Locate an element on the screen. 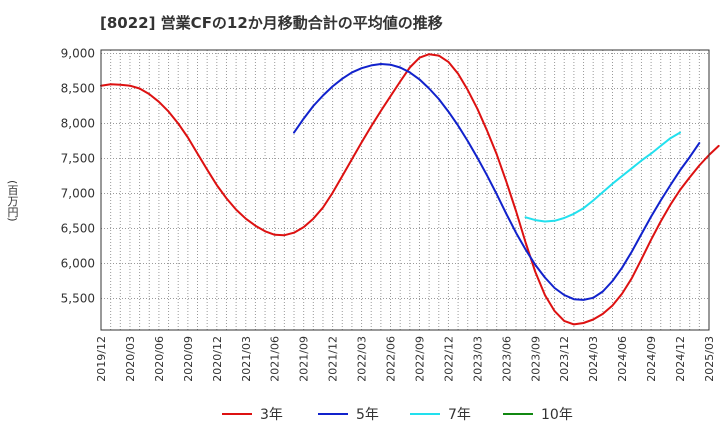 The width and height of the screenshot is (720, 440). x-tick-label: 2021/09 is located at coordinates (304, 359).